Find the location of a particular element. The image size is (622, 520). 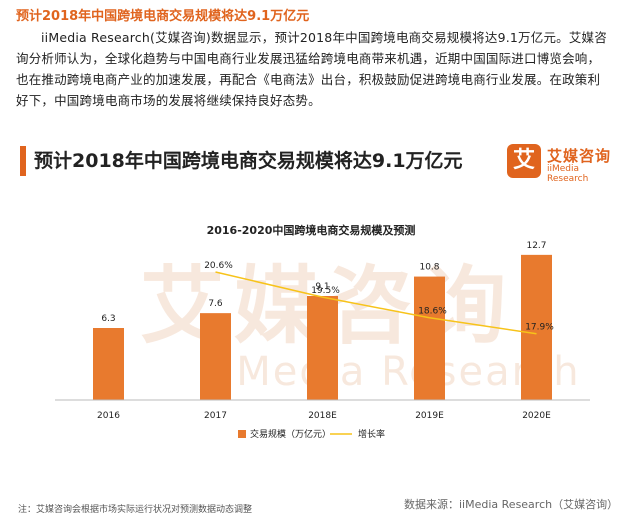

legend-bar-label: 交易规模（万亿元） is located at coordinates (290, 434).